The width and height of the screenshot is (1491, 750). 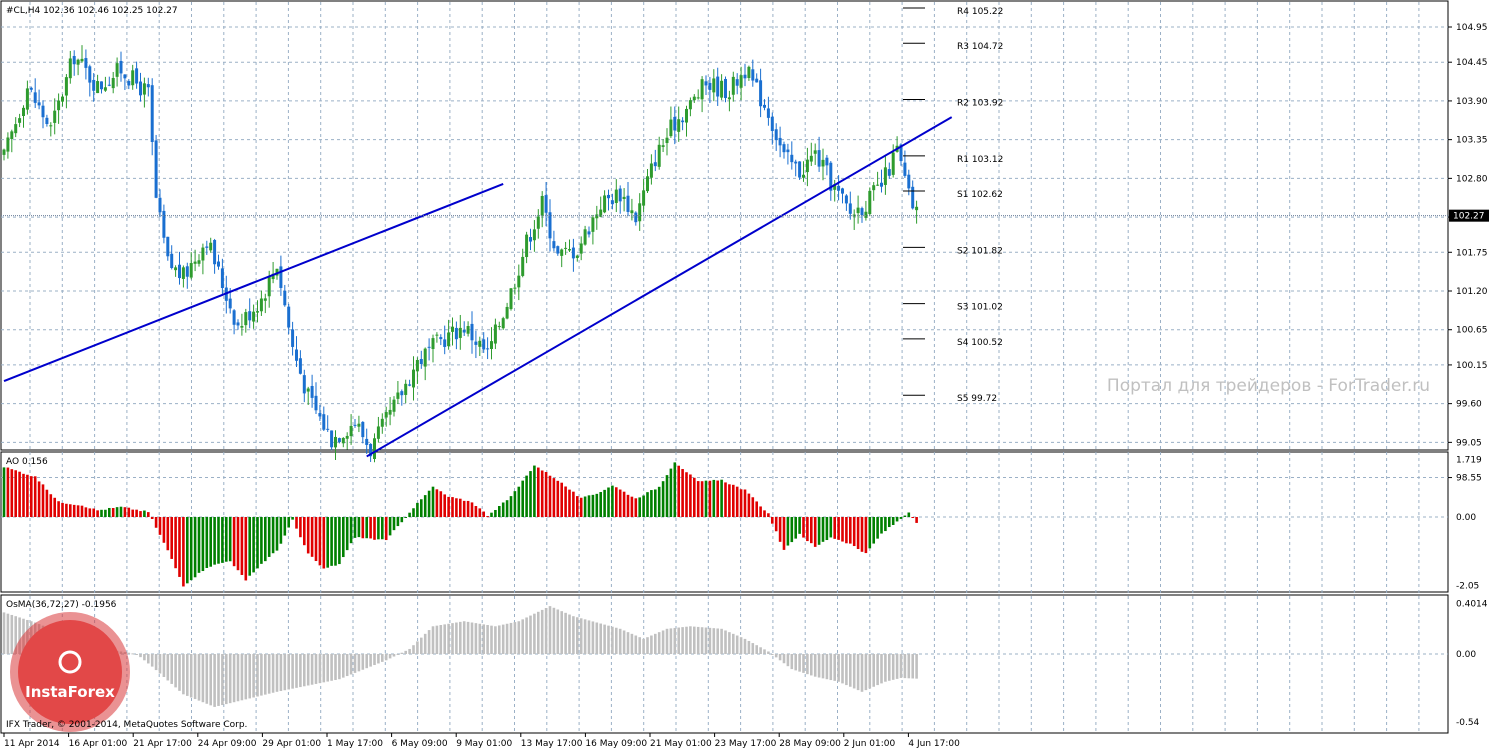 What do you see at coordinates (1472, 102) in the screenshot?
I see `price-tick-label: 103.90` at bounding box center [1472, 102].